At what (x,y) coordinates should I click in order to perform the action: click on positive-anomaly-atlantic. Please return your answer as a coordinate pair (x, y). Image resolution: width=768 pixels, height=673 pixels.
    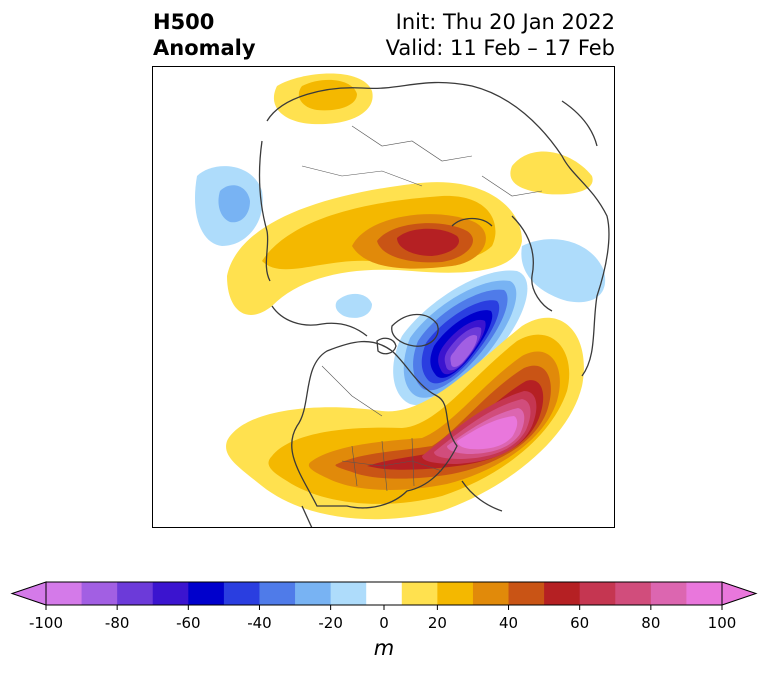
    Looking at the image, I should click on (405, 418).